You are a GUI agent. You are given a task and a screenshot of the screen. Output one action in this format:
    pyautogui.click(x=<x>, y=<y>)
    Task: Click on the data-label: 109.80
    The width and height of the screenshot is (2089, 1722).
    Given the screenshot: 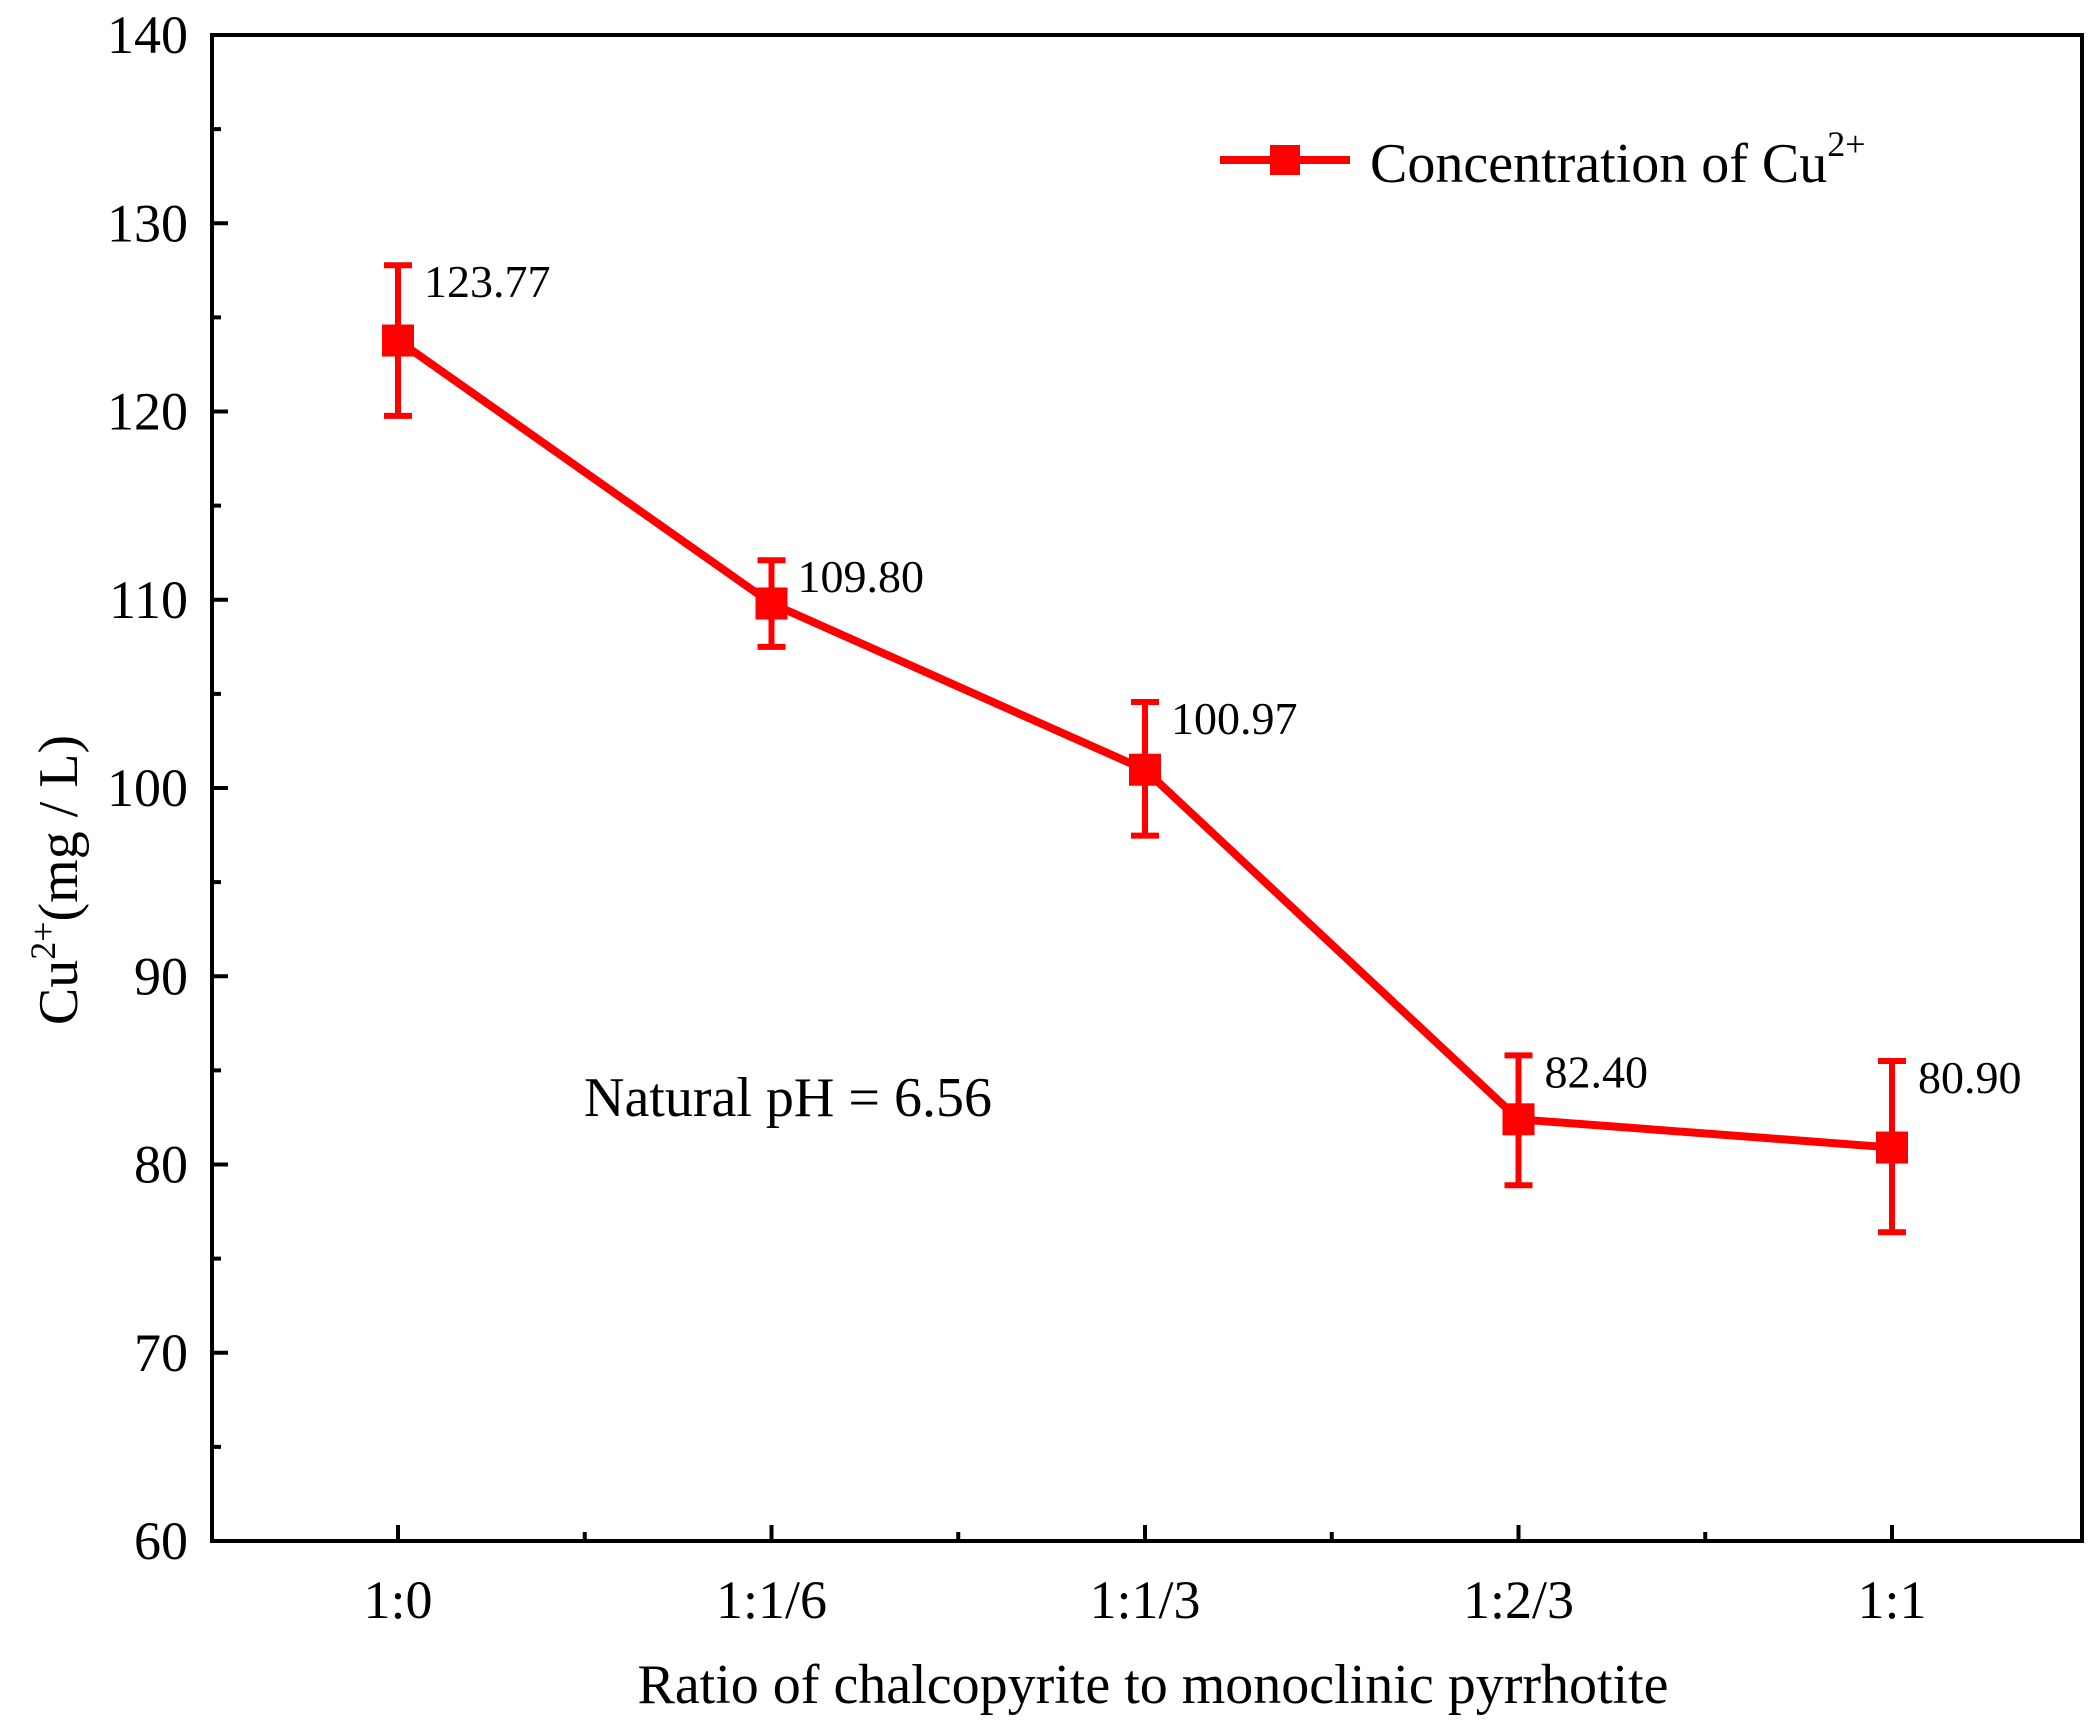 What is the action you would take?
    pyautogui.click(x=861, y=576)
    